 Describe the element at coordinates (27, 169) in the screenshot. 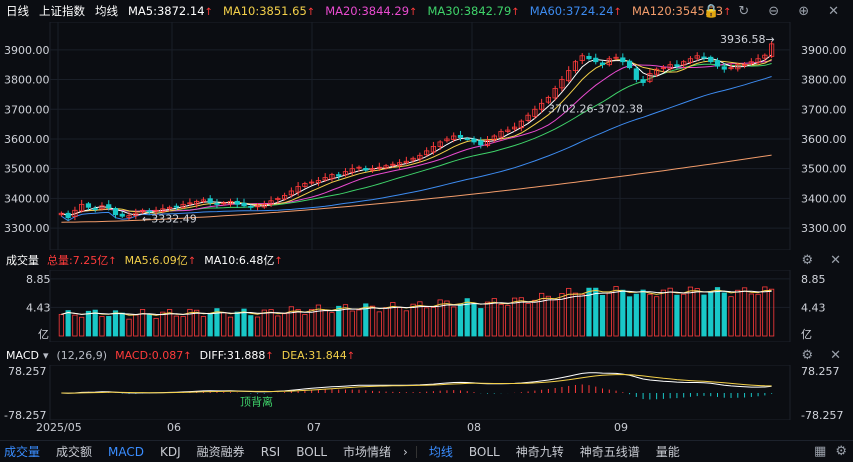

I see `price-tick-left: 3500.00` at that location.